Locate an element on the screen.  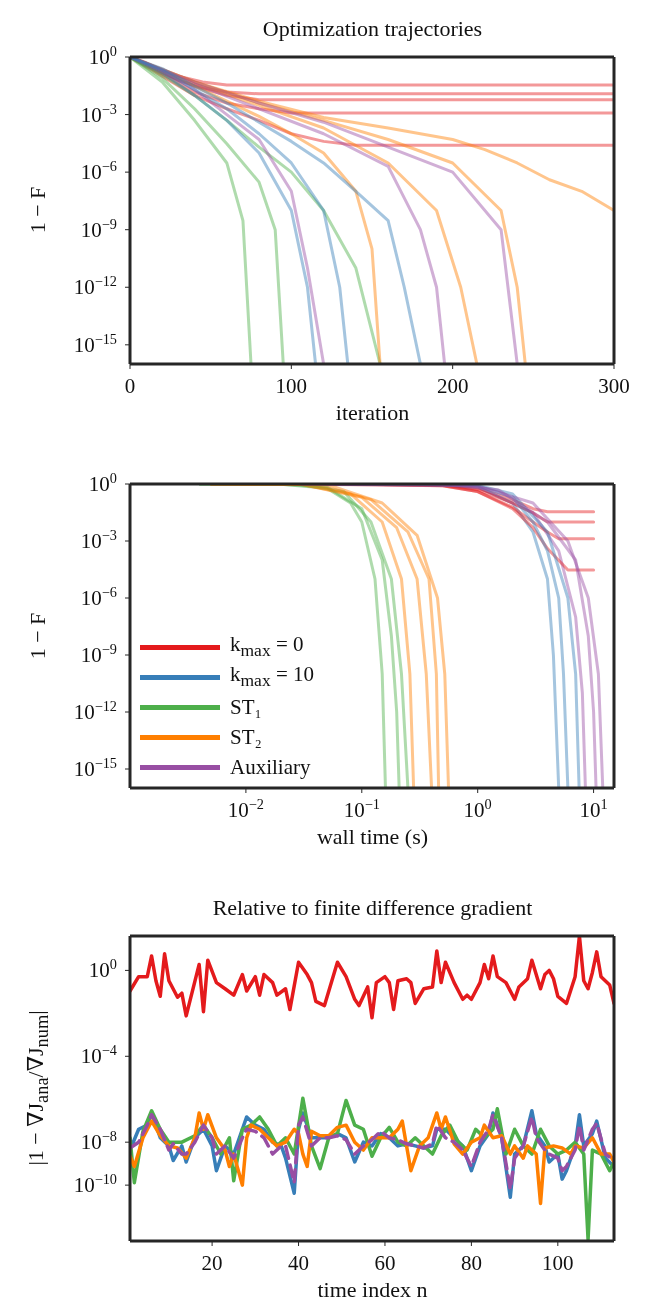
chart-title: Relative to finite difference gradient is located at coordinates (372, 908).